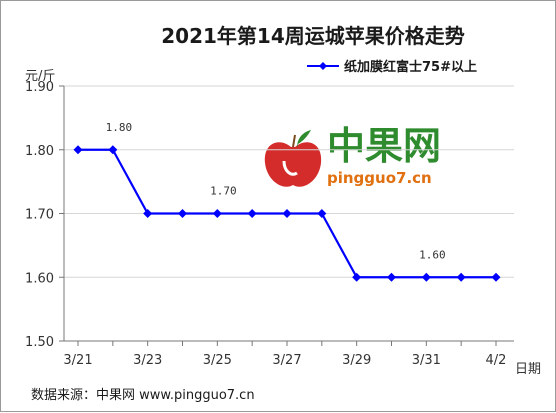  Describe the element at coordinates (384, 146) in the screenshot. I see `watermark-name: 中果网` at that location.